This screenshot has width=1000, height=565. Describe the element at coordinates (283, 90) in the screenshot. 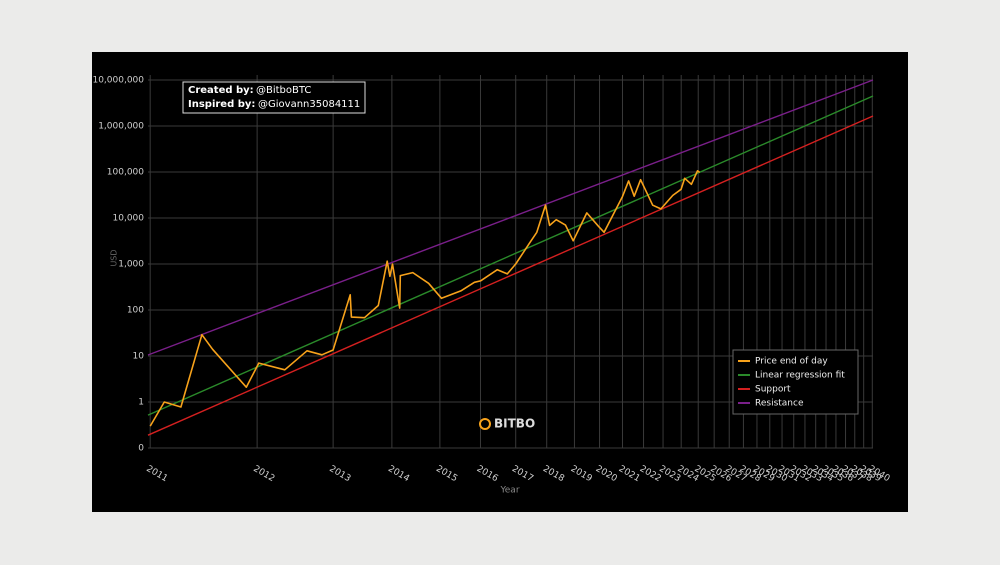

I see `annotation-value: @BitboBTC` at that location.